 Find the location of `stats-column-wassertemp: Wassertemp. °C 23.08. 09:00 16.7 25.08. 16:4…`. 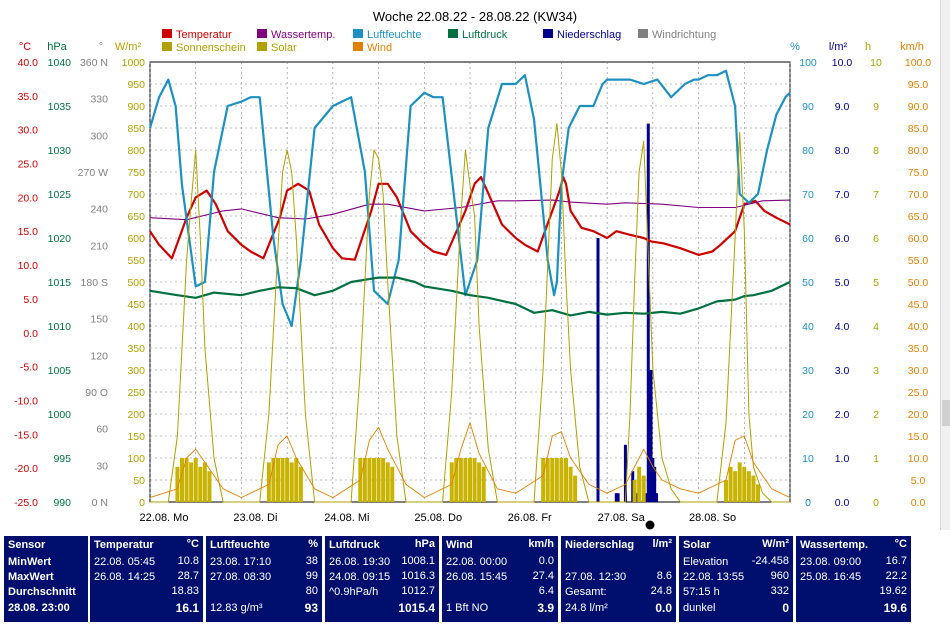

stats-column-wassertemp: Wassertemp. °C 23.08. 09:00 16.7 25.08. 16:4… is located at coordinates (853, 579).